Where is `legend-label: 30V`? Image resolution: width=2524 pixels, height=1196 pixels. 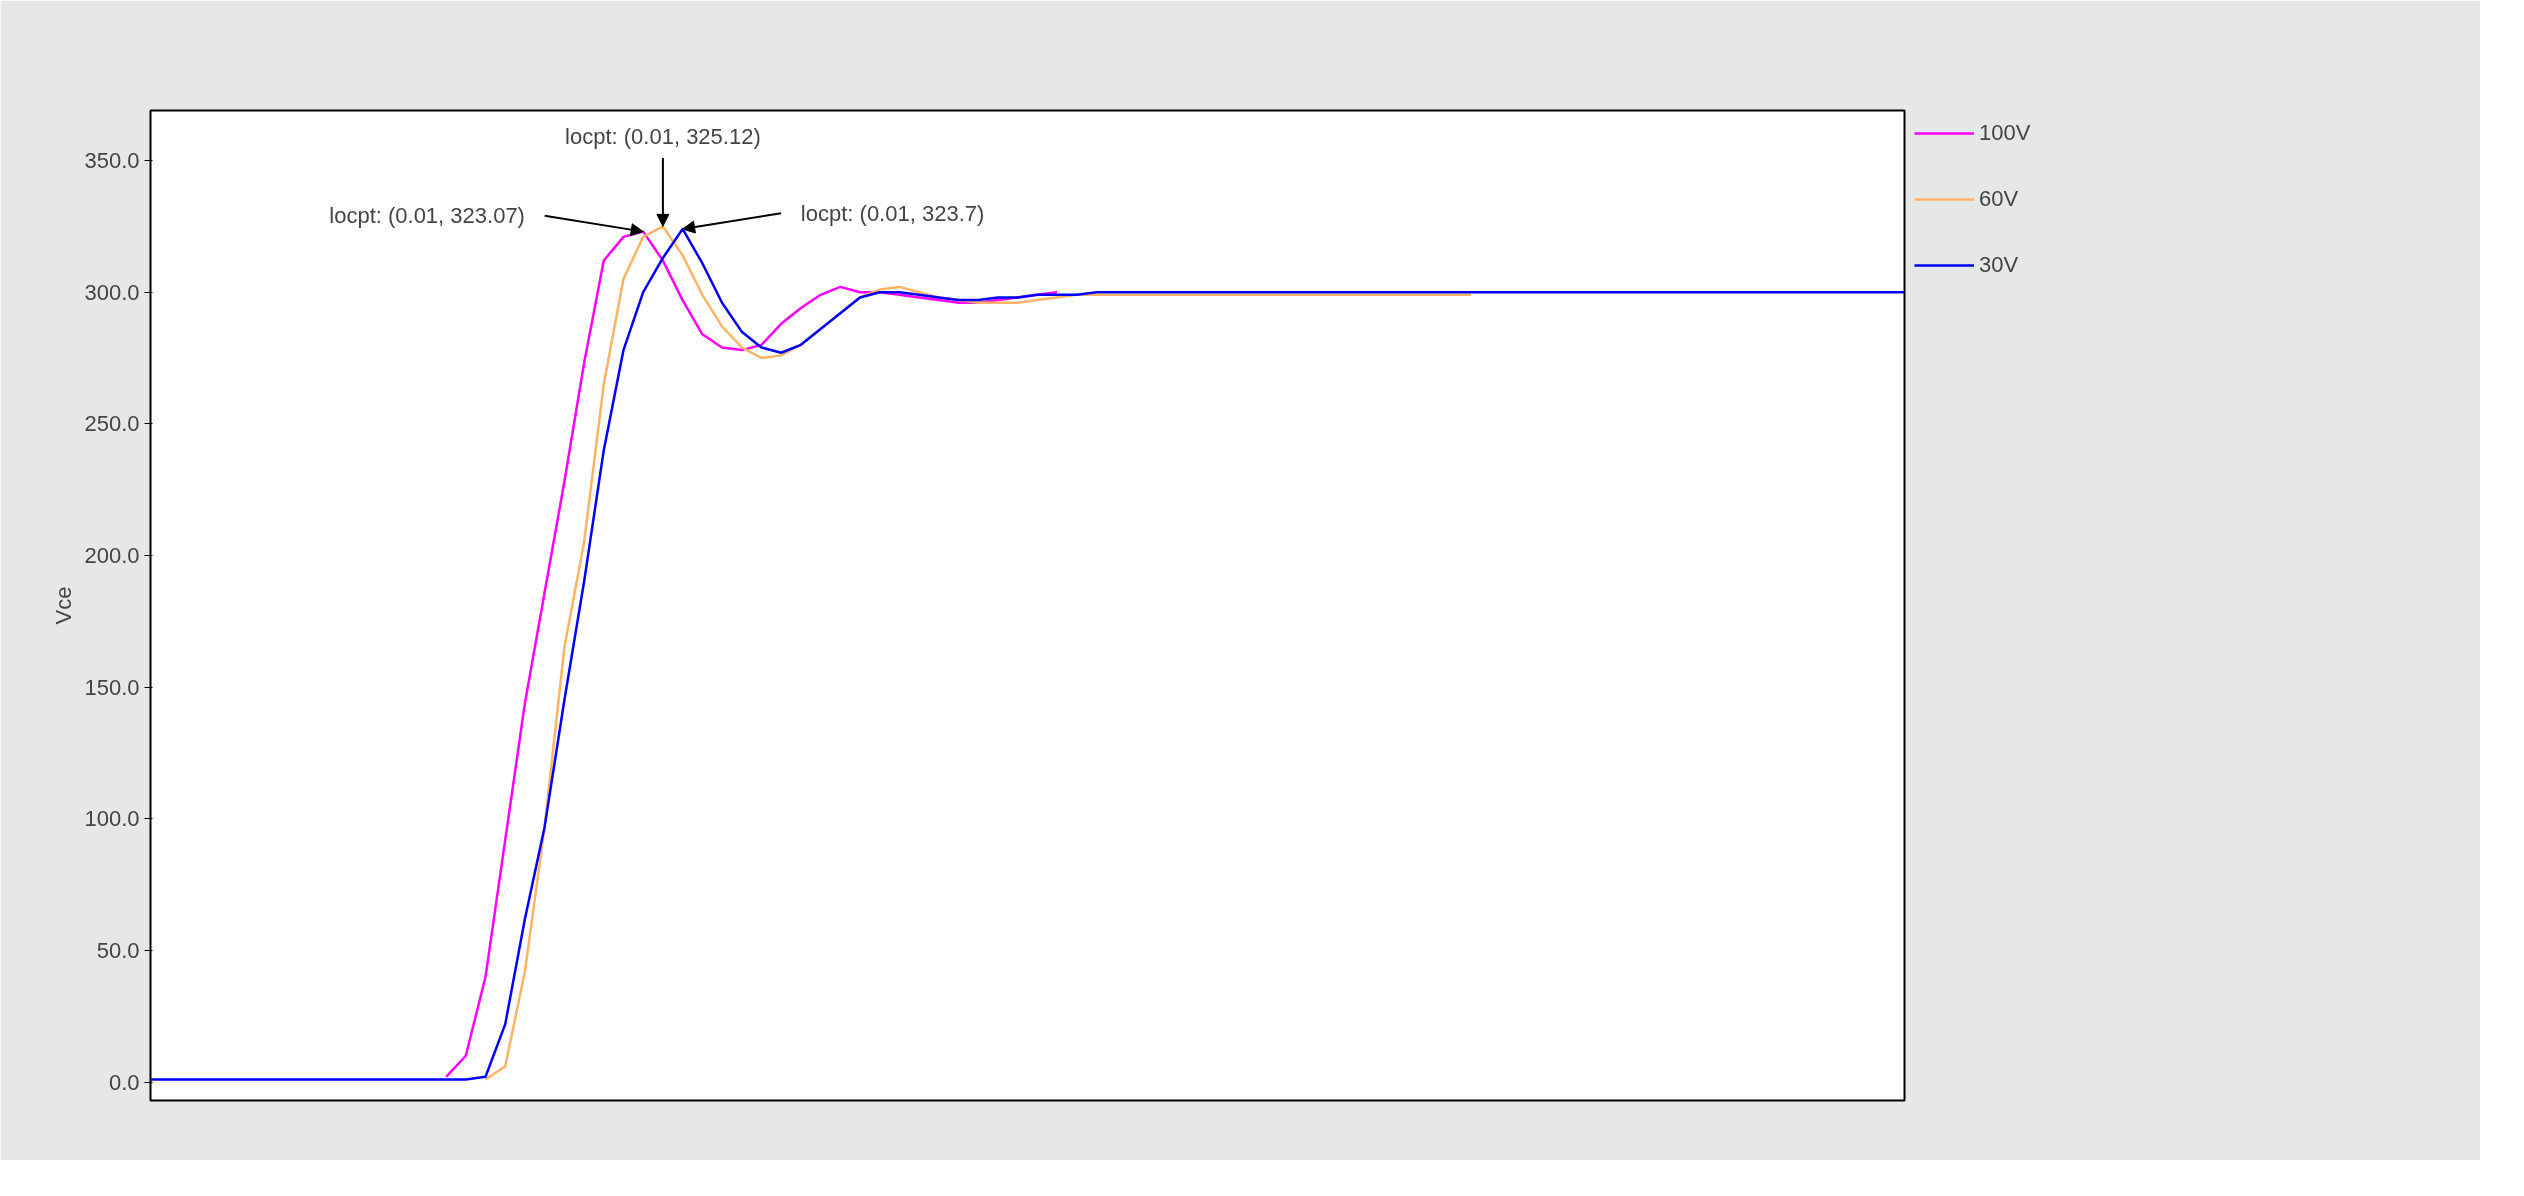
legend-label: 30V is located at coordinates (1999, 265).